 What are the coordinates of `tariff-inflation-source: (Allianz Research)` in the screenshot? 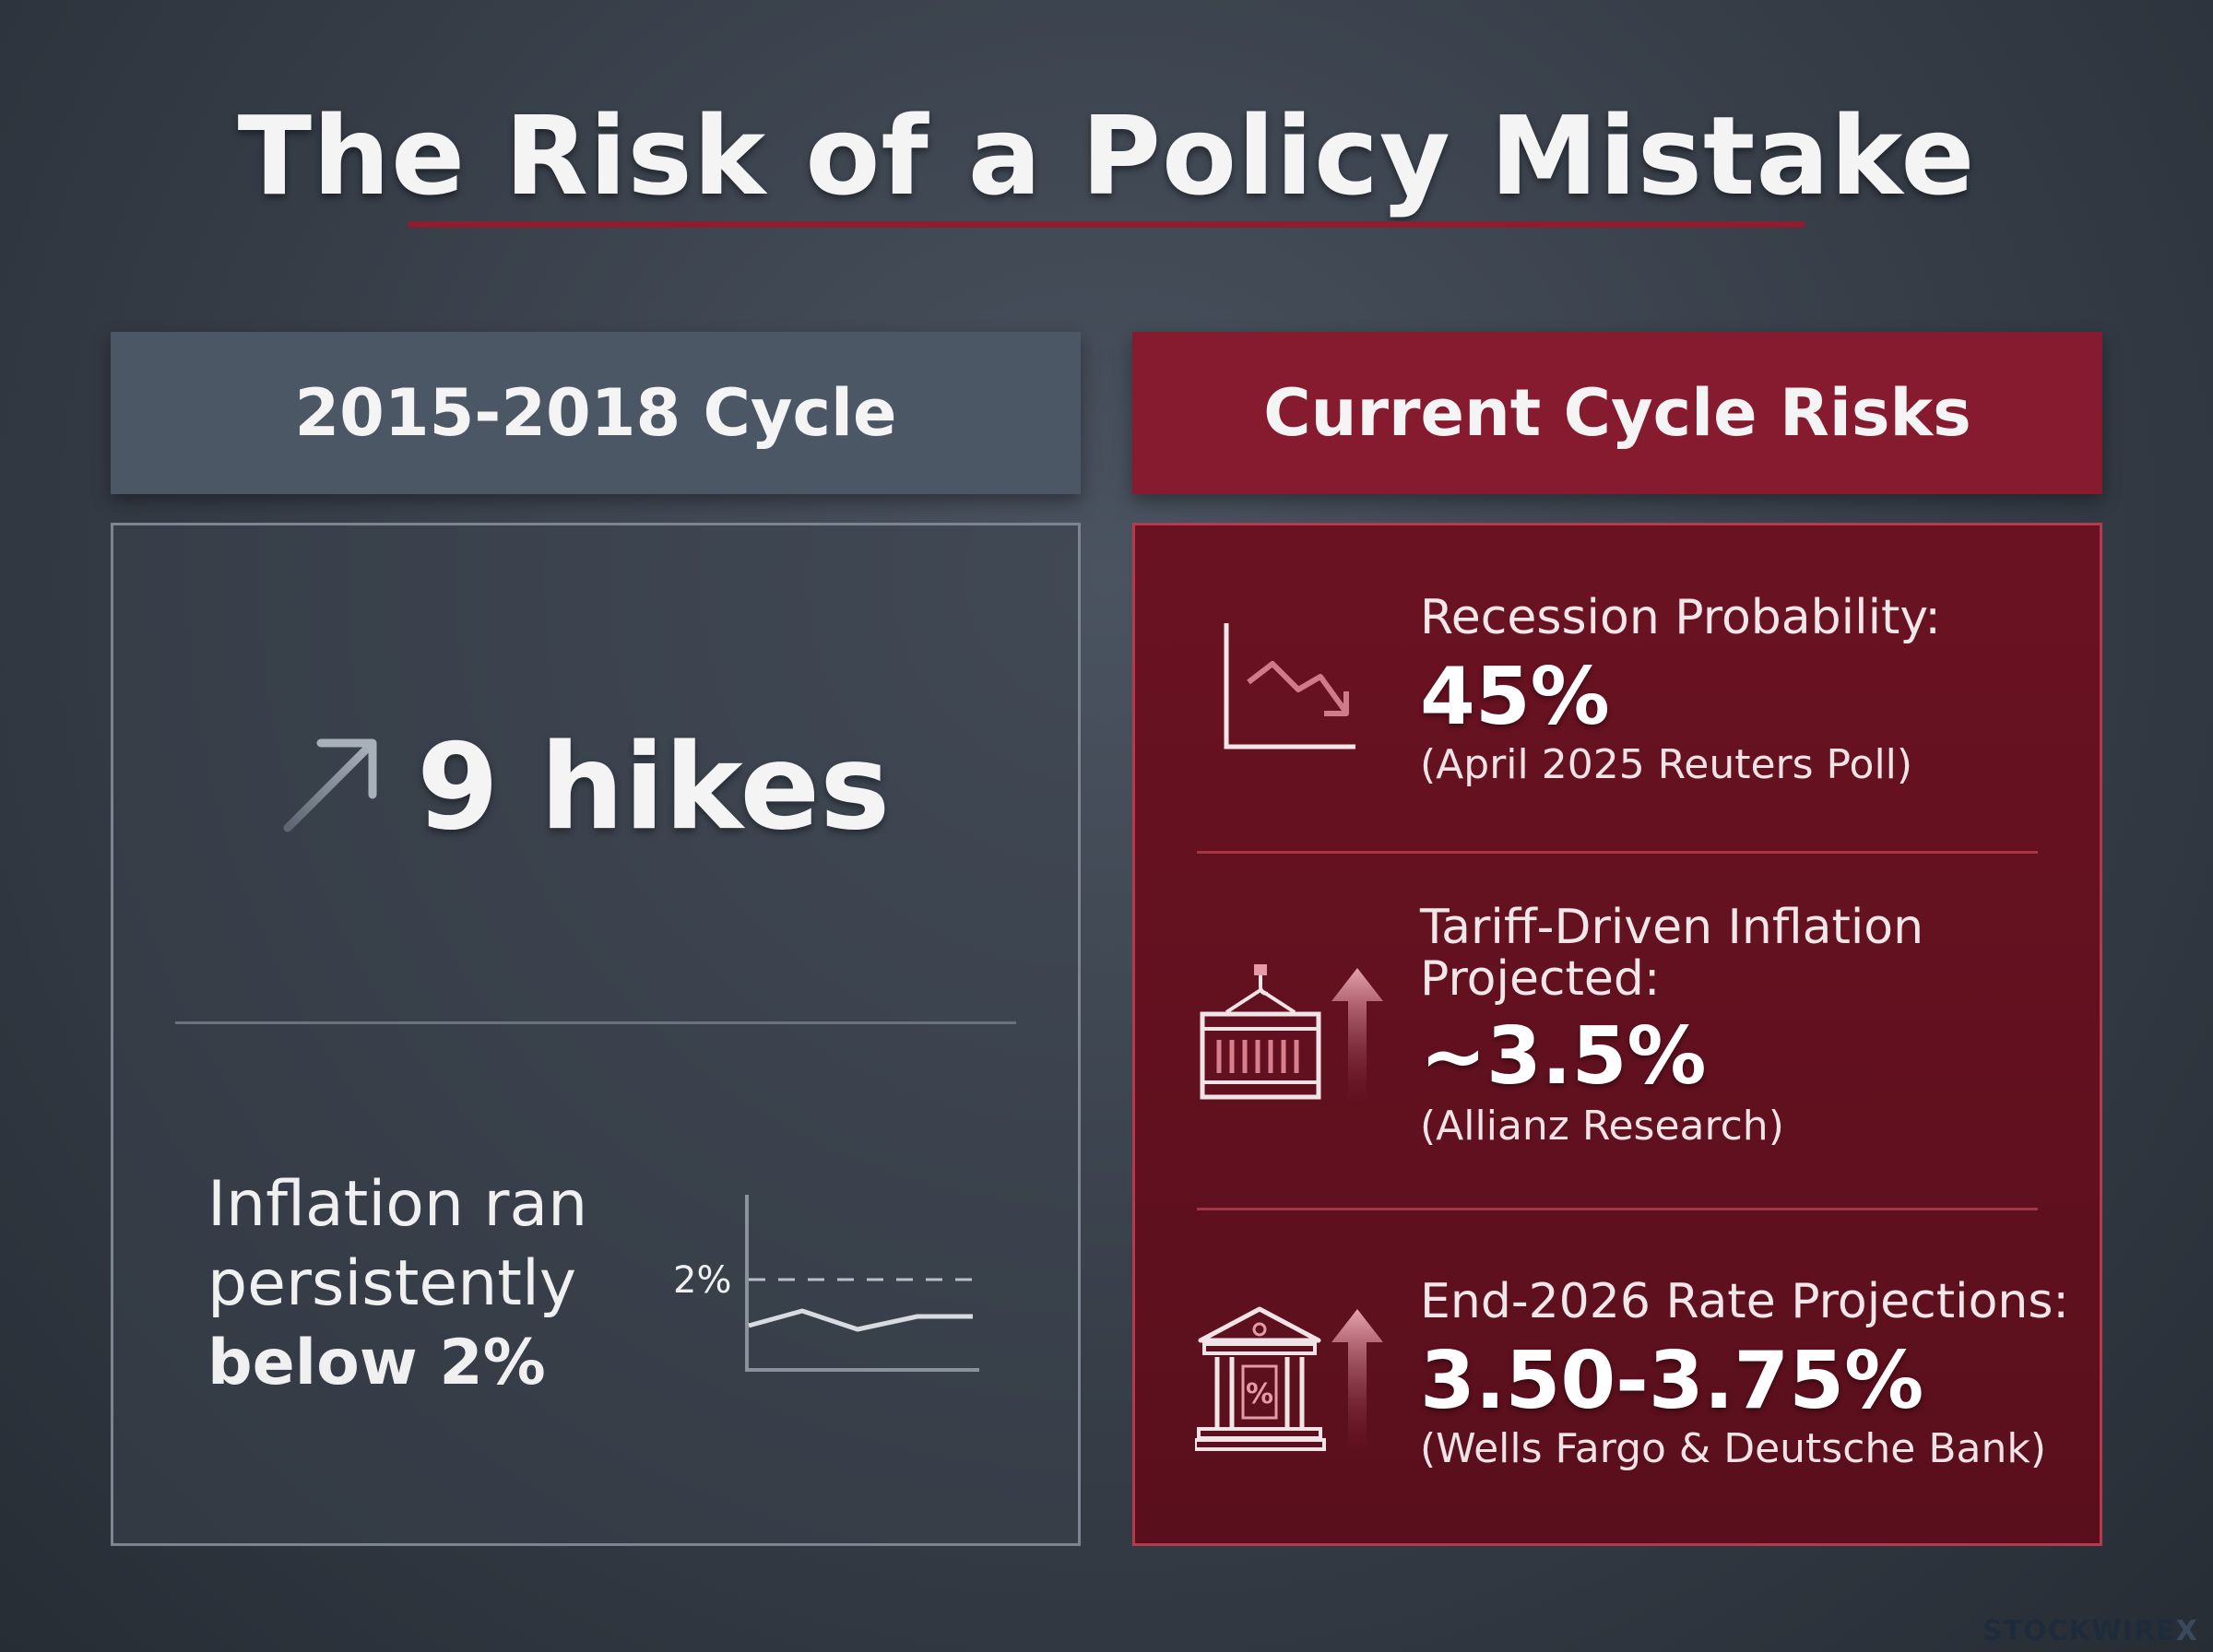 It's located at (1602, 1126).